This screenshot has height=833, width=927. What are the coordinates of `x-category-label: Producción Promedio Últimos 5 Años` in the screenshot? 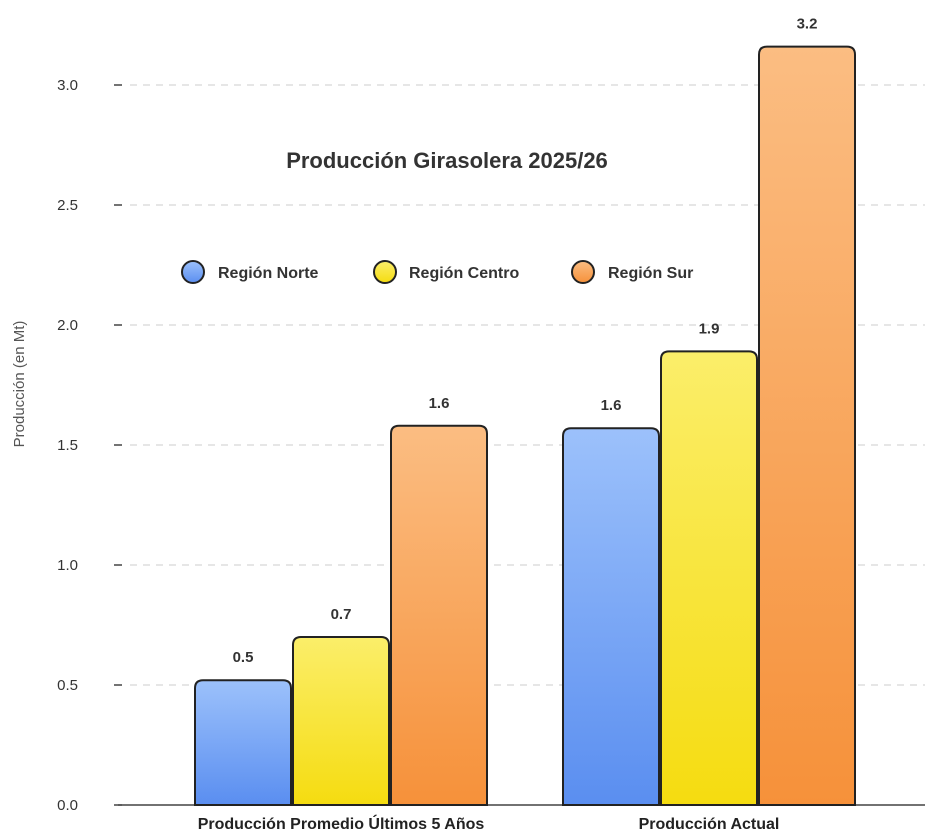 It's located at (341, 823).